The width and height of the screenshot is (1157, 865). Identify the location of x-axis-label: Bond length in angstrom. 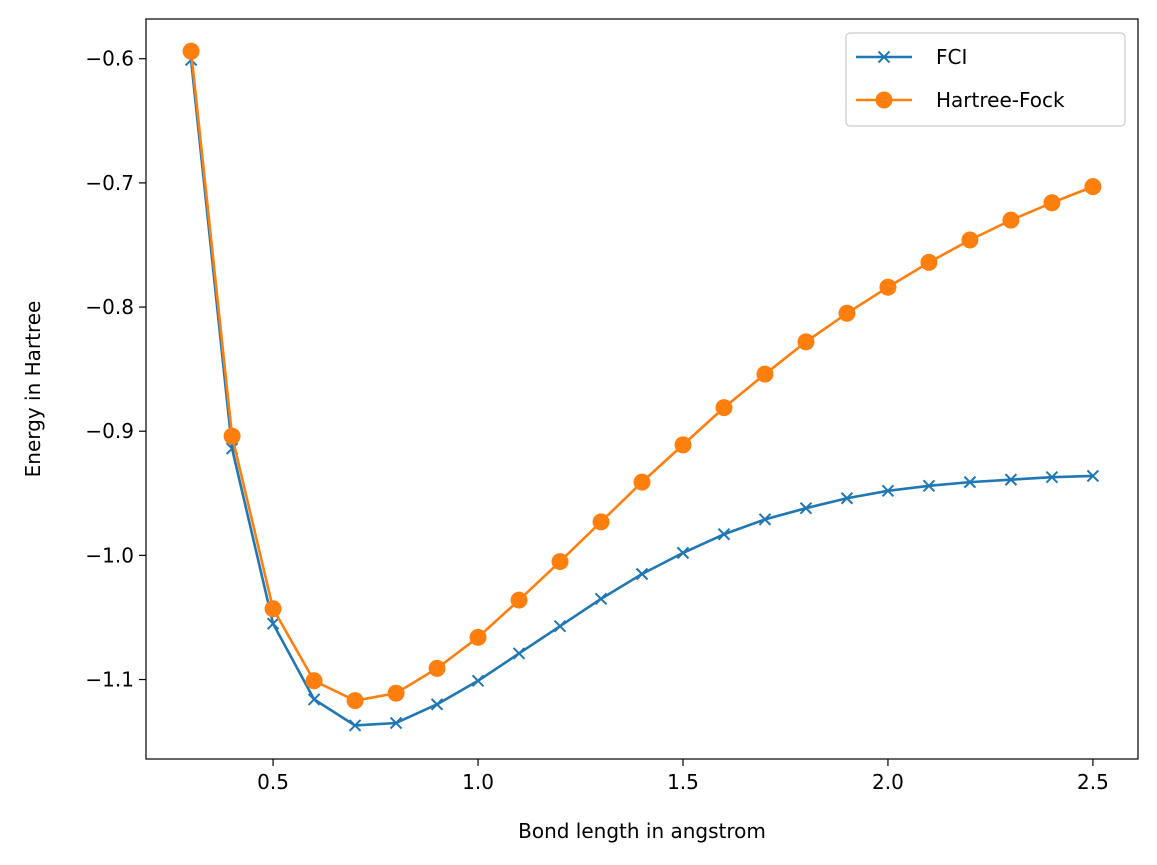
(642, 831).